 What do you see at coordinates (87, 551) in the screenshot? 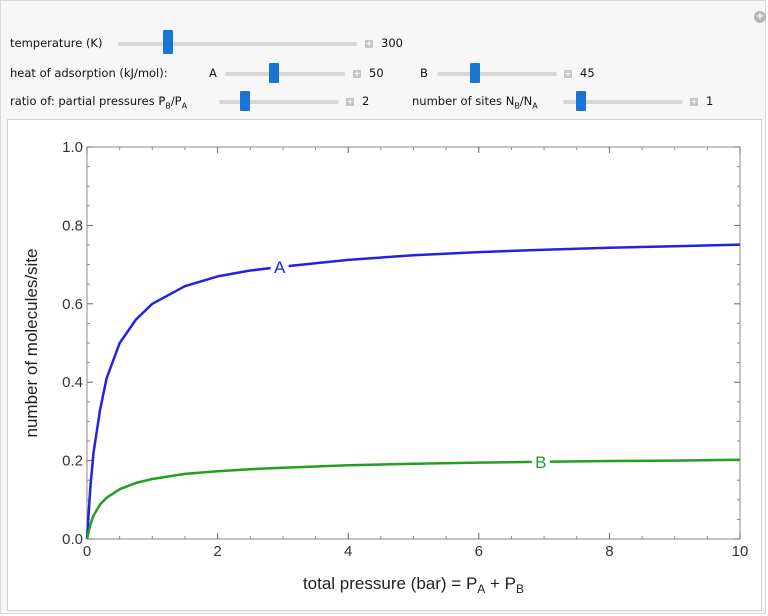
I see `x-tick-label: 0` at bounding box center [87, 551].